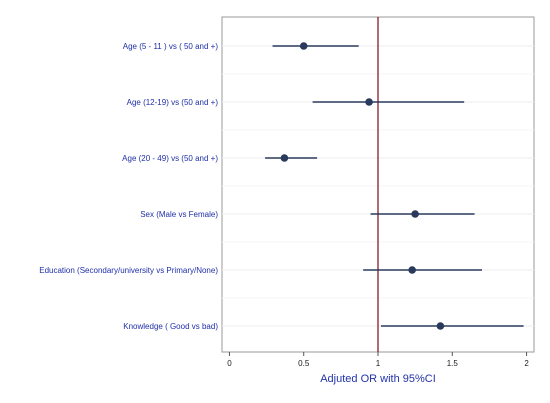 Image resolution: width=550 pixels, height=403 pixels. Describe the element at coordinates (307, 214) in the screenshot. I see `estimate-row: Sex (Male vs Female)` at that location.